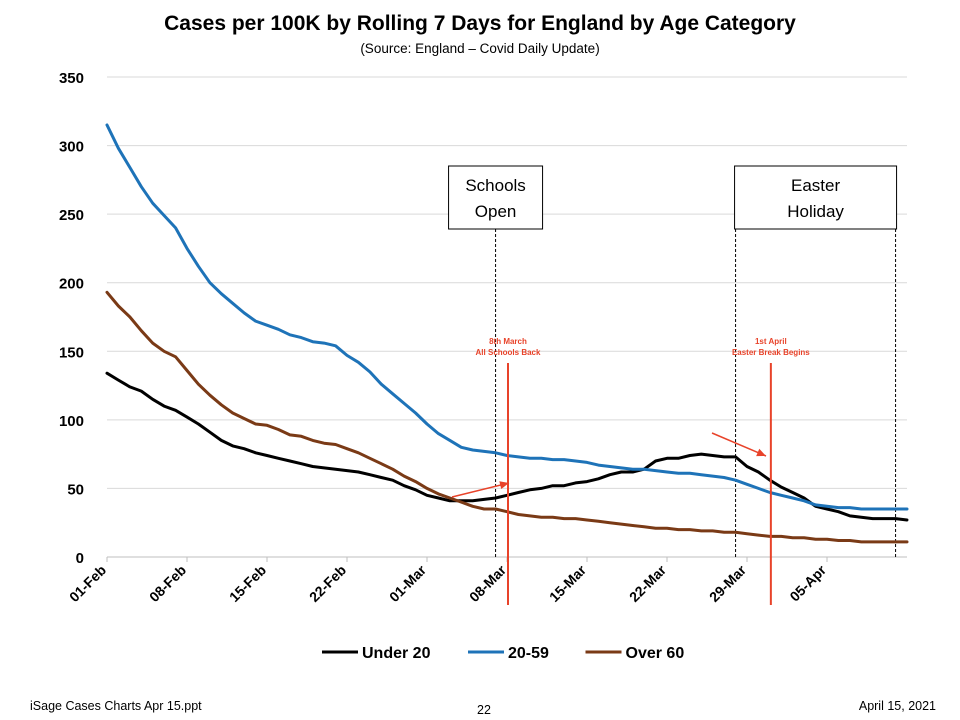 Image resolution: width=960 pixels, height=720 pixels. Describe the element at coordinates (508, 352) in the screenshot. I see `annotation-text: All Schools Back` at that location.